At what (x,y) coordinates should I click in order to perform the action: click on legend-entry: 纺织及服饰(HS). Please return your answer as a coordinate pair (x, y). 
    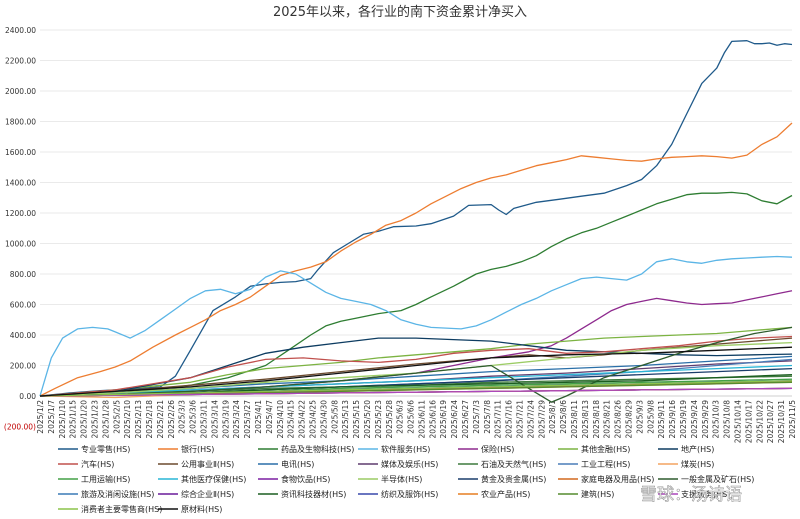
    Looking at the image, I should click on (409, 494).